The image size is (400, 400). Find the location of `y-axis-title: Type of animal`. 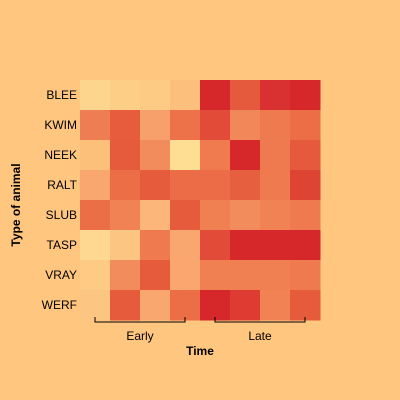

y-axis-title: Type of animal is located at coordinates (16, 204).